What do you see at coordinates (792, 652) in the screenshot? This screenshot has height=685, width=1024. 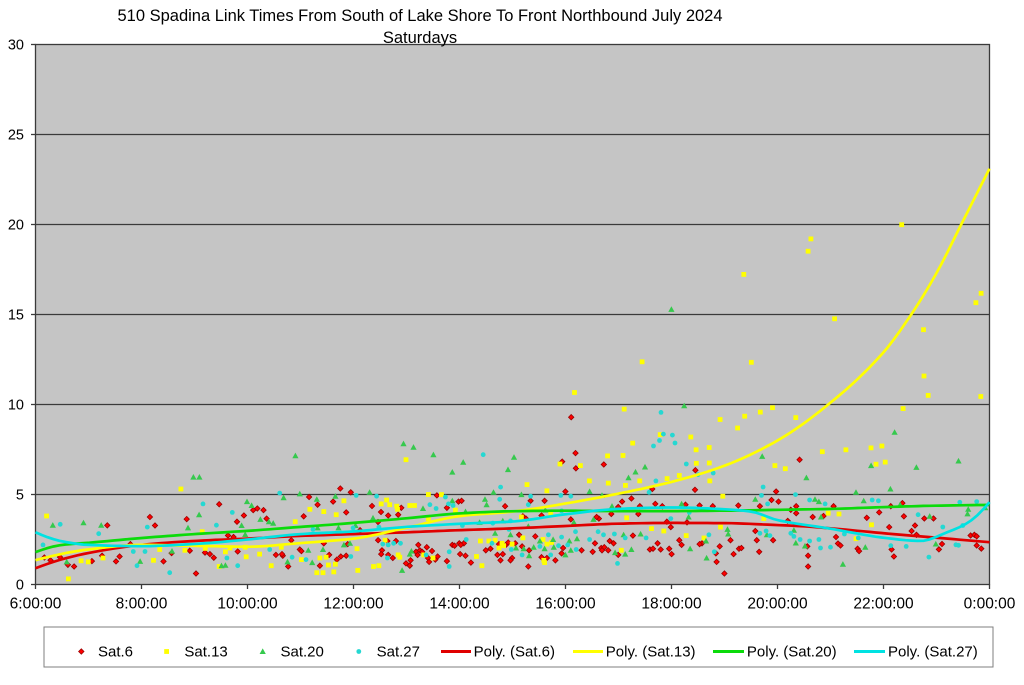 I see `svg-text: Poly. (Sat.20)` at bounding box center [792, 652].